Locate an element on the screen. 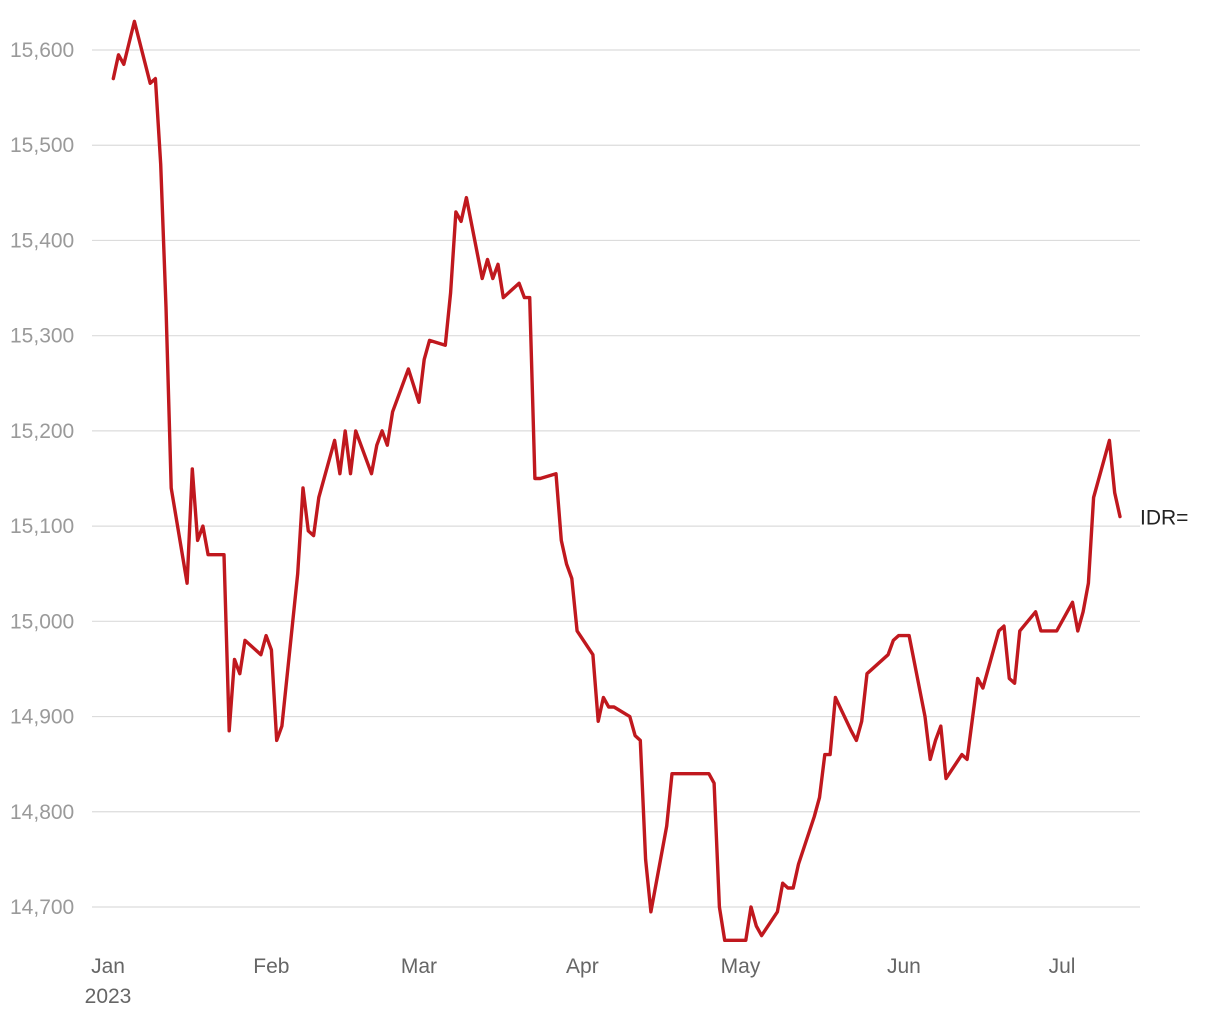  y-tick-label: 14,700 is located at coordinates (42, 907).